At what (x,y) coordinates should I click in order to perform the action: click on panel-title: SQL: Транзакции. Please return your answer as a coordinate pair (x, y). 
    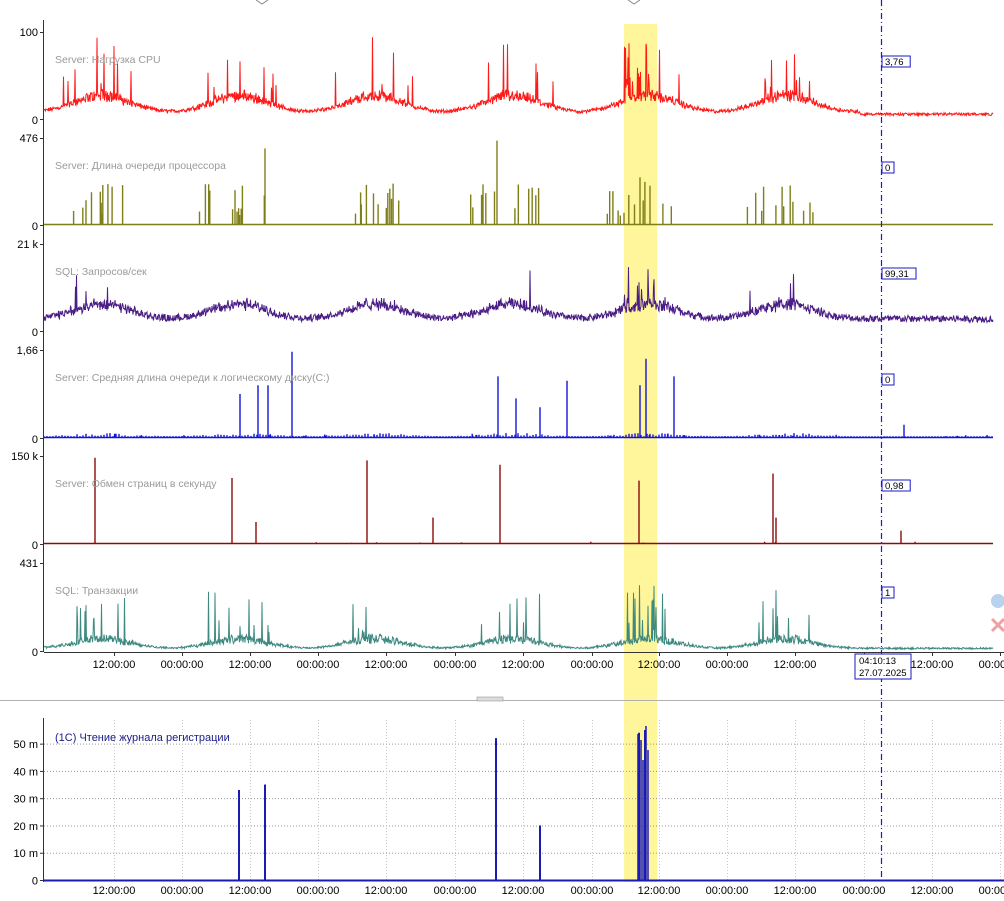
    Looking at the image, I should click on (96, 591).